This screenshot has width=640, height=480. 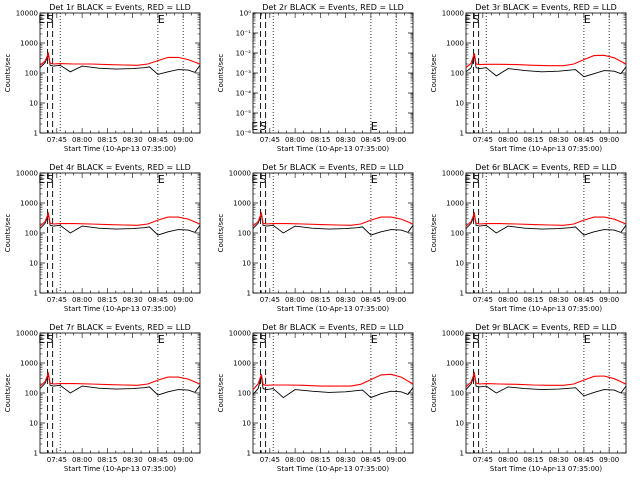 I want to click on panel-title: Det 1r BLACK = Events, RED = LLD, so click(x=120, y=7).